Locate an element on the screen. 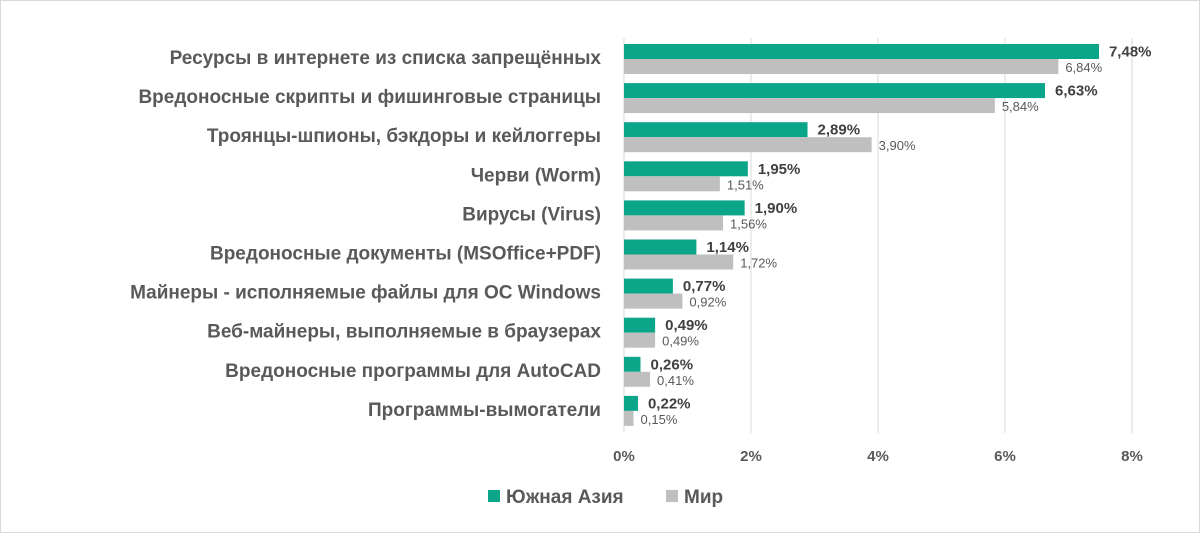 The width and height of the screenshot is (1200, 533). data-label-world: 5,84% is located at coordinates (1020, 106).